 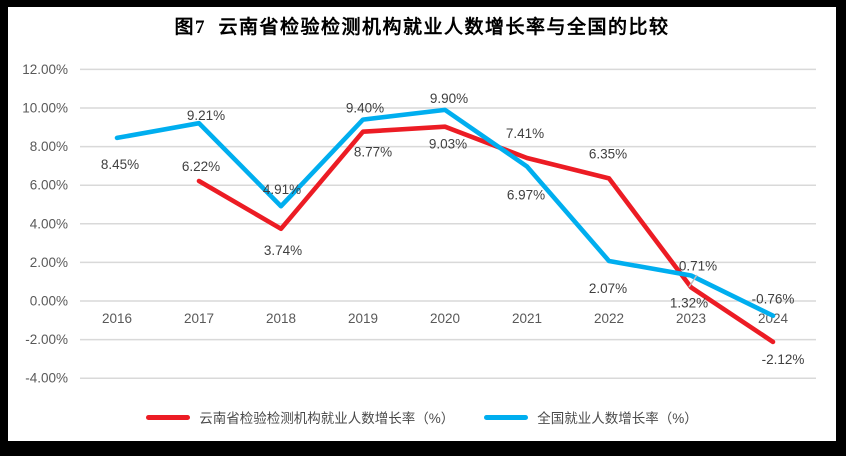 What do you see at coordinates (608, 288) in the screenshot?
I see `data-label: 2.07%` at bounding box center [608, 288].